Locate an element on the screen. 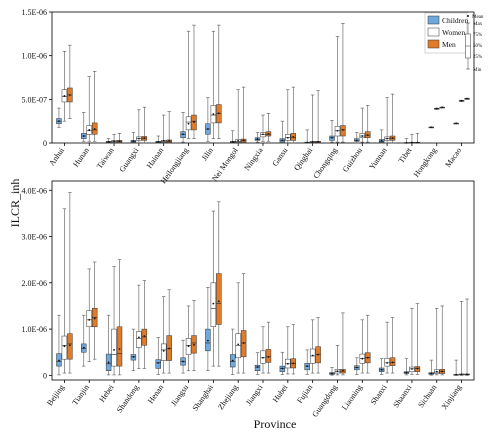 Image resolution: width=500 pixels, height=441 pixels. x-tick-label: Gansu is located at coordinates (279, 157).